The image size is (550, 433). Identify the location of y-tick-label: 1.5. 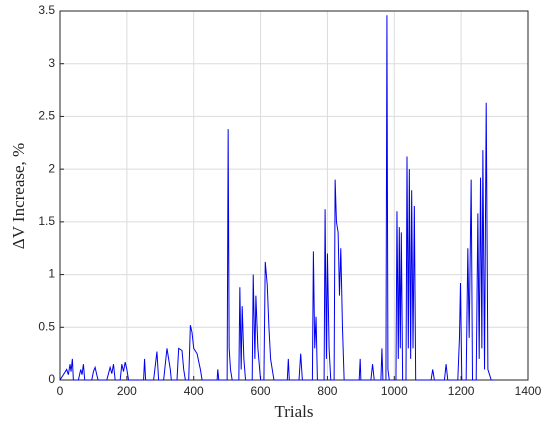
(46, 221).